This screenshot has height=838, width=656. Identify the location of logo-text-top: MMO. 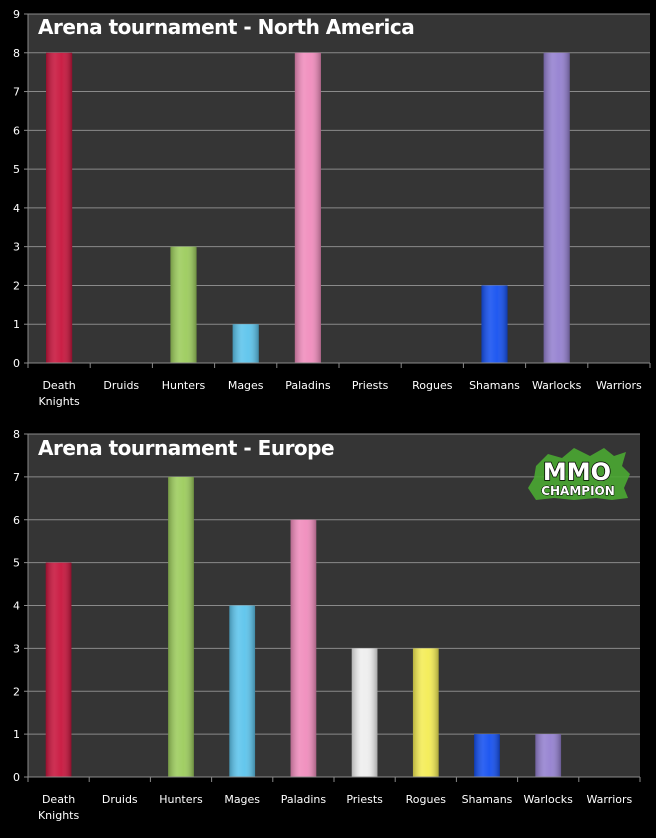
(577, 472).